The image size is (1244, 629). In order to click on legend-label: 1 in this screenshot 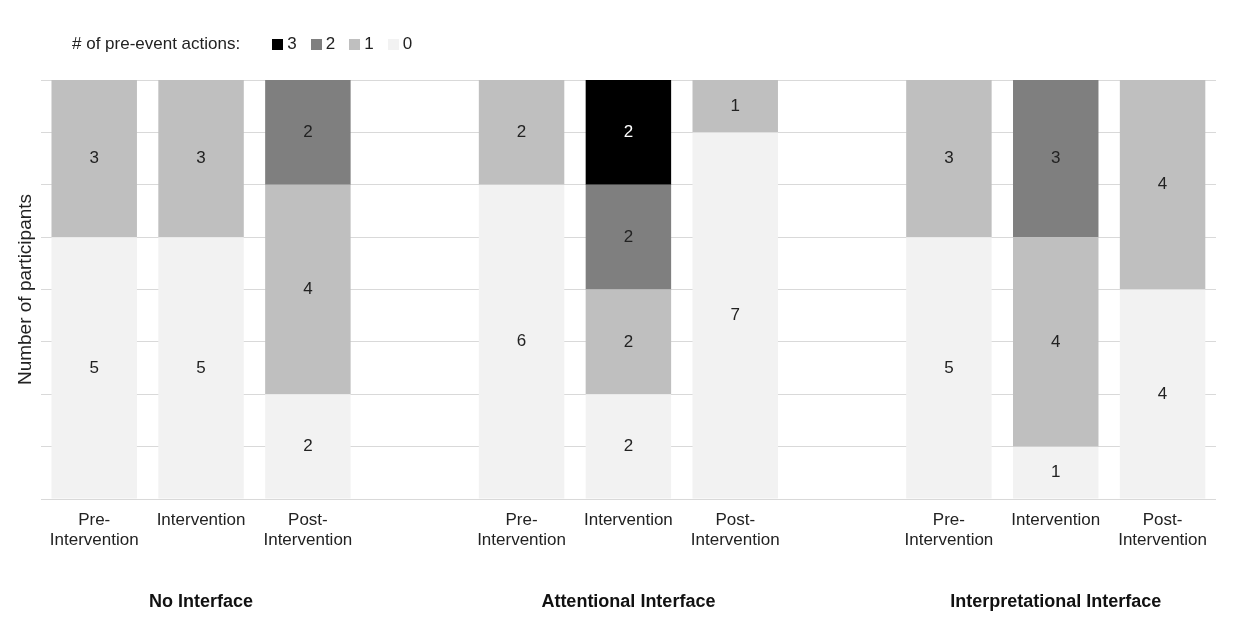, I will do `click(369, 44)`.